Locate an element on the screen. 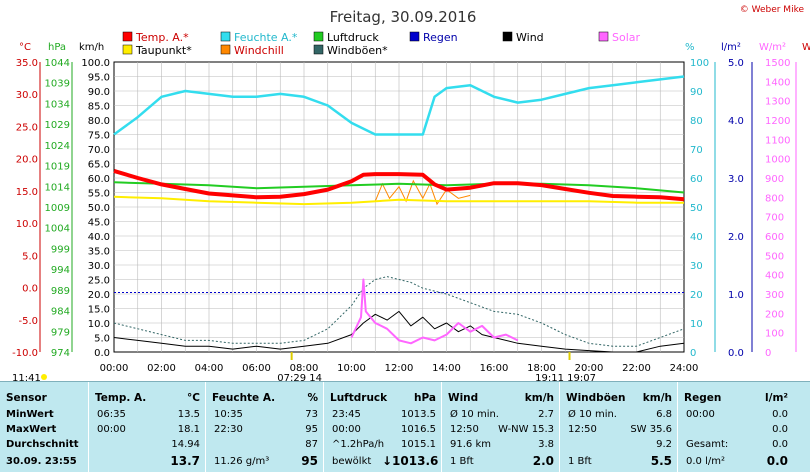 This screenshot has width=810, height=472. solar-tick: 1000 is located at coordinates (777, 160).